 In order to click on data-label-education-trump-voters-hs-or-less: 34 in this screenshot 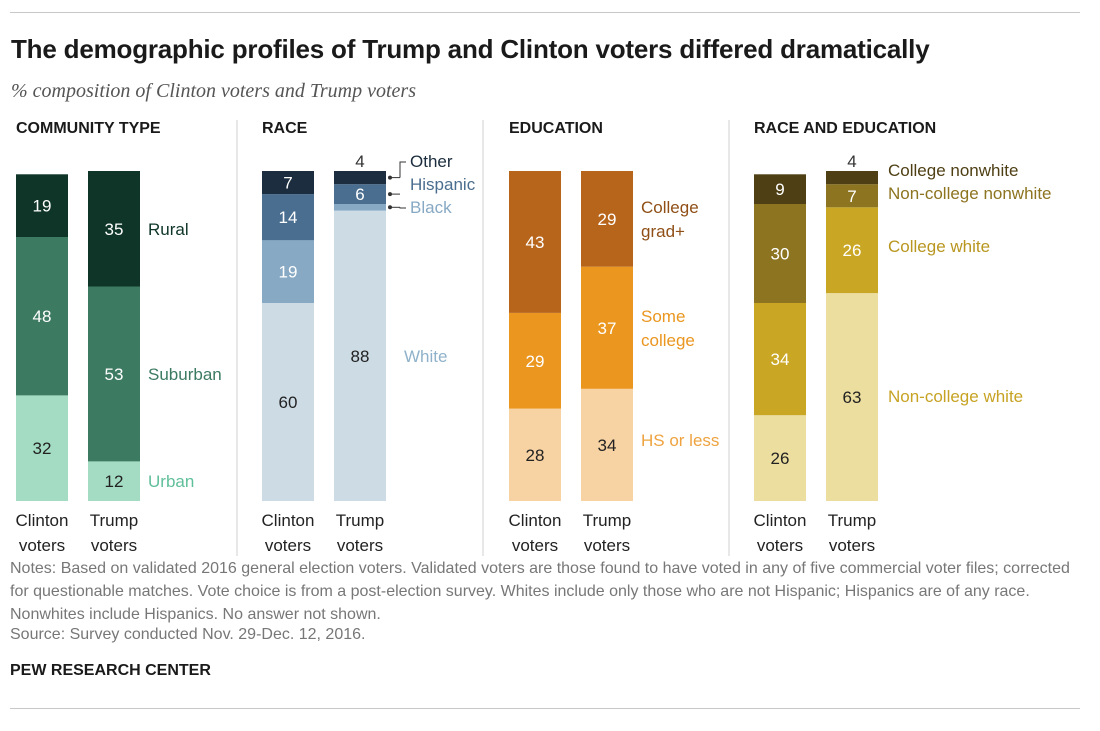, I will do `click(607, 445)`.